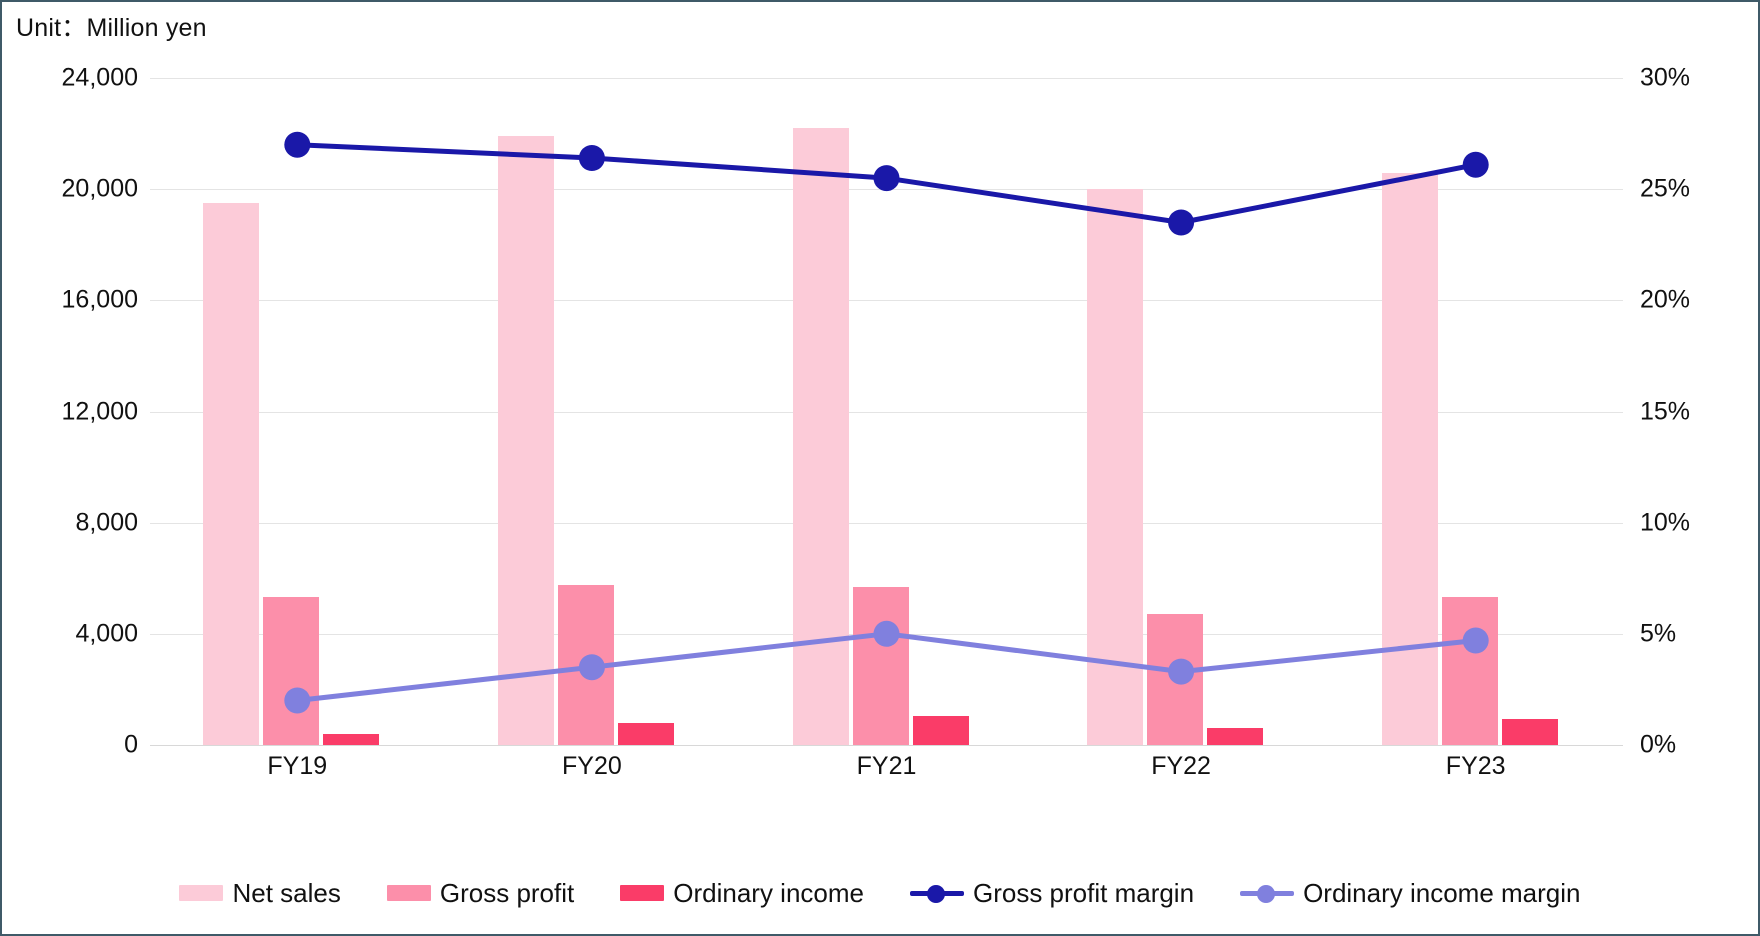 This screenshot has width=1760, height=936. Describe the element at coordinates (592, 766) in the screenshot. I see `category-label-fy20: FY20` at that location.